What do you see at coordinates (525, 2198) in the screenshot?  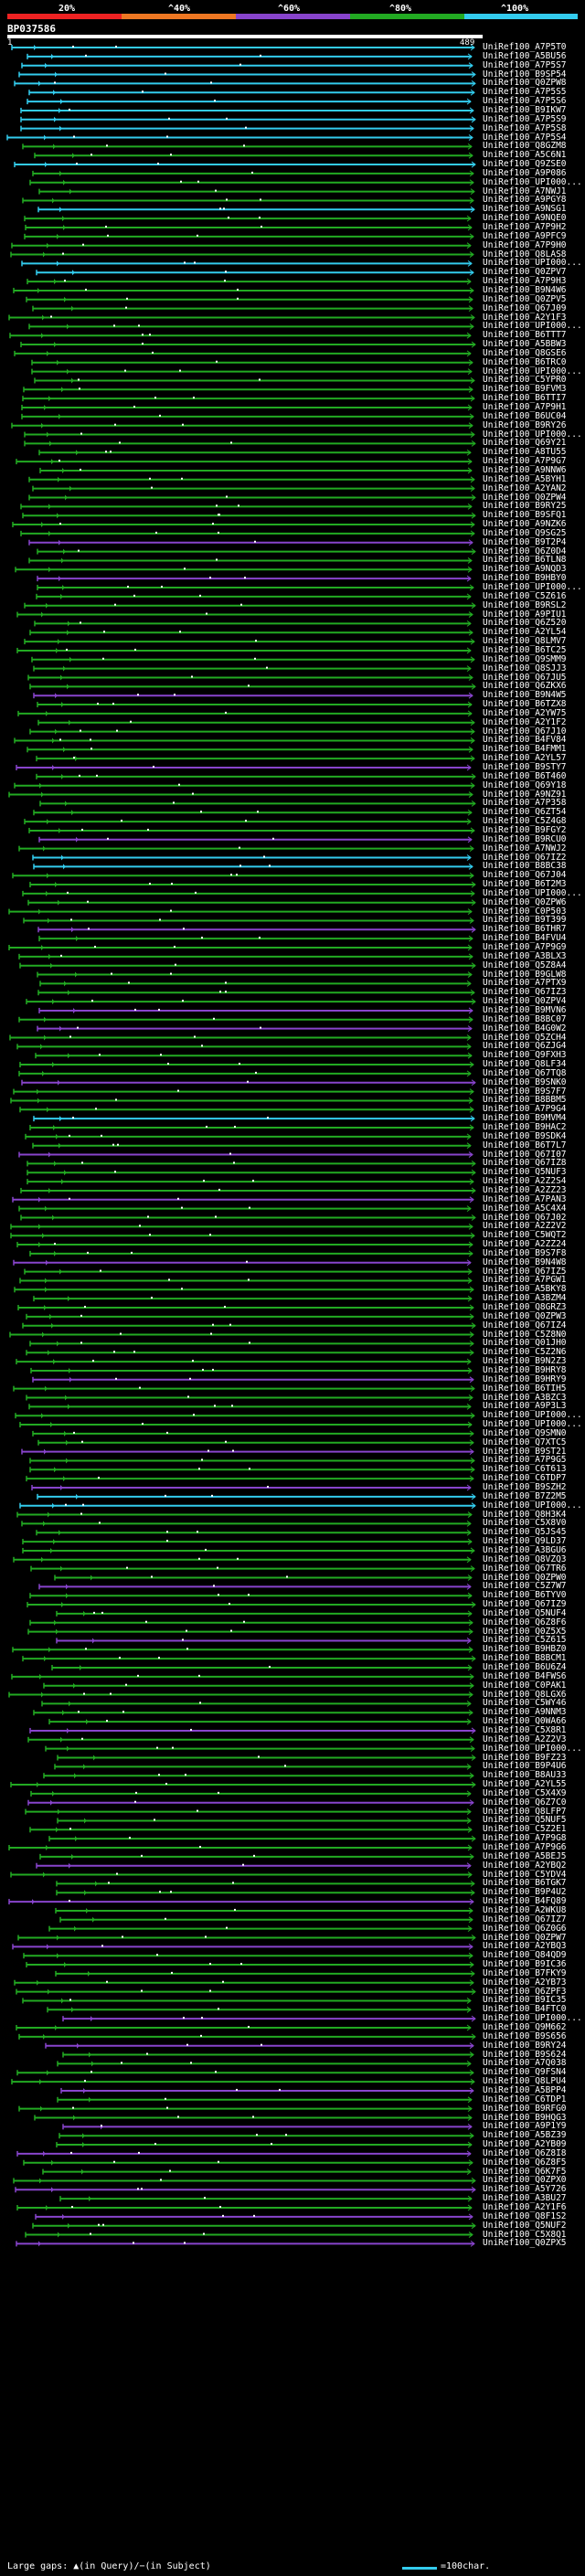 I see `hit-label: UniRef100_A3BU27` at bounding box center [525, 2198].